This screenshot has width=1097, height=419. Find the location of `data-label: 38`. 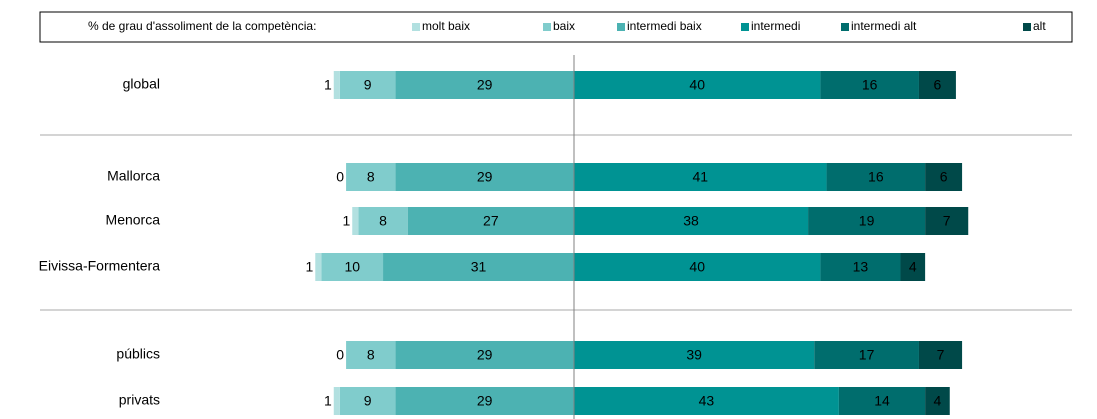

data-label: 38 is located at coordinates (691, 221).